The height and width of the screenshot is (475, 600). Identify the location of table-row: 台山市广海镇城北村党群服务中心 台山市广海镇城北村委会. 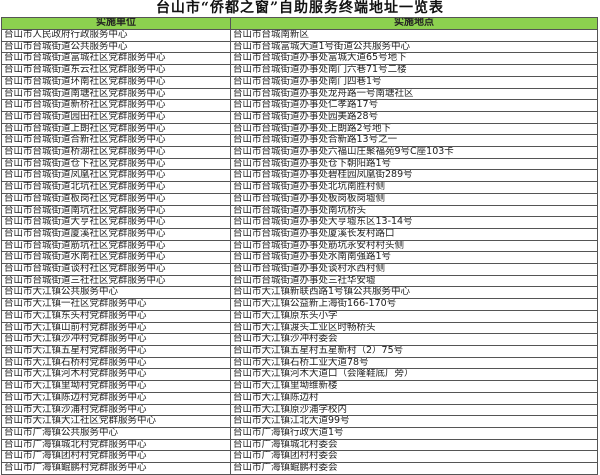
(299, 445).